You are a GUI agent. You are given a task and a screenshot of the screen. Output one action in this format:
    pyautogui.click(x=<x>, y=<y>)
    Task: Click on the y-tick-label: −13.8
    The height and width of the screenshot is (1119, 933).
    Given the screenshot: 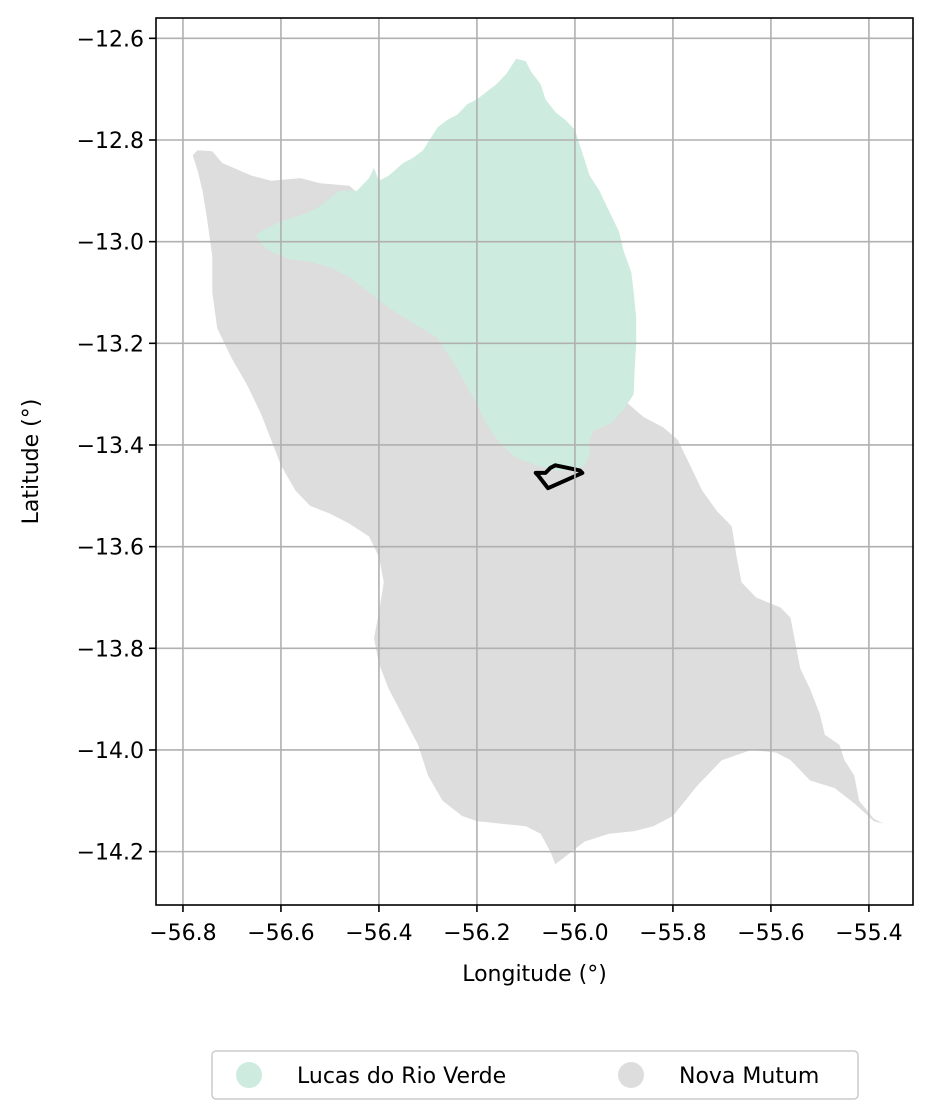 What is the action you would take?
    pyautogui.click(x=110, y=649)
    